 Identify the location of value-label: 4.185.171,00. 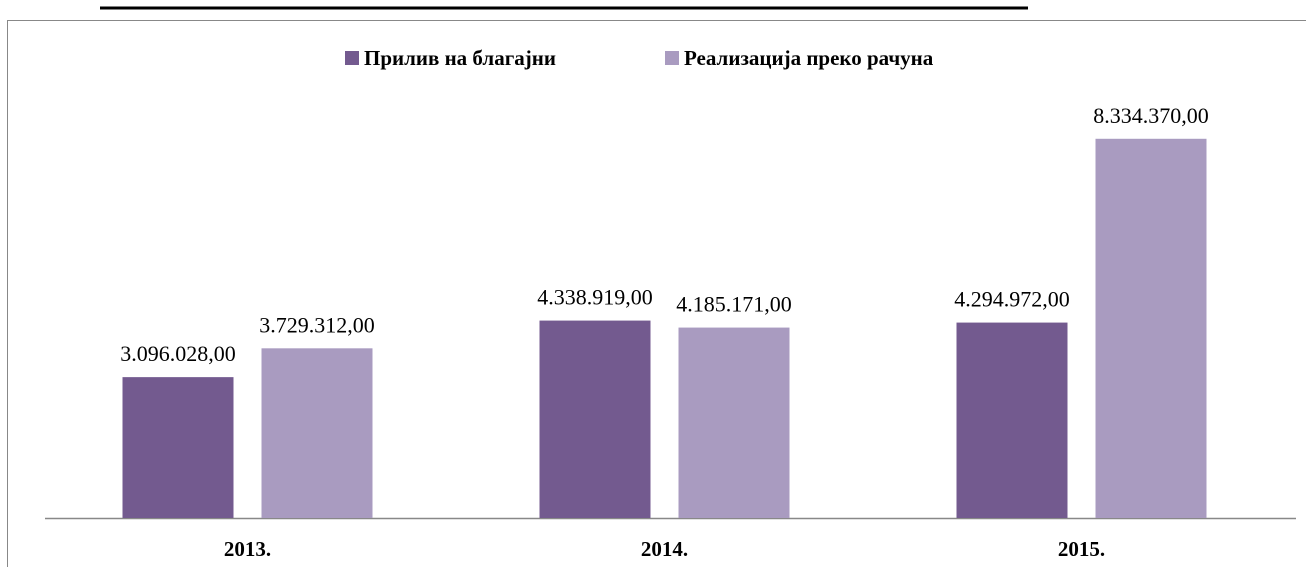
(734, 304).